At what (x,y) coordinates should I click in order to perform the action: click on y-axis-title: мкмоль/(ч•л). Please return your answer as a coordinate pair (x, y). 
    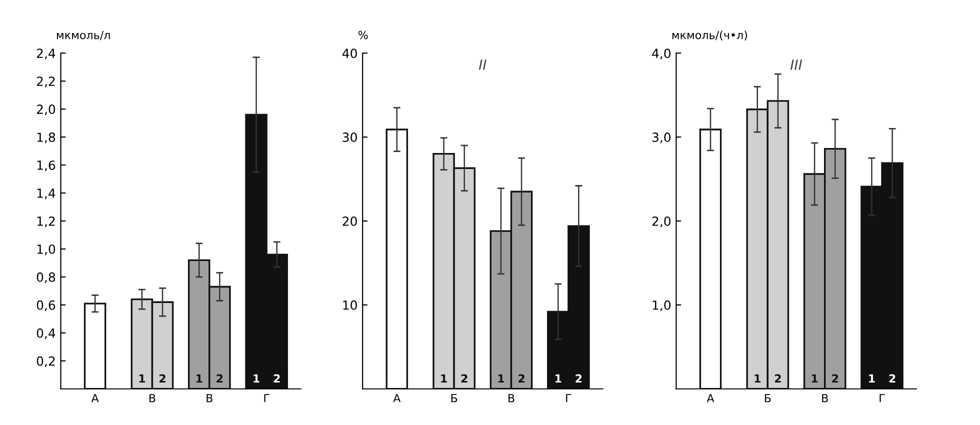
    Looking at the image, I should click on (709, 35).